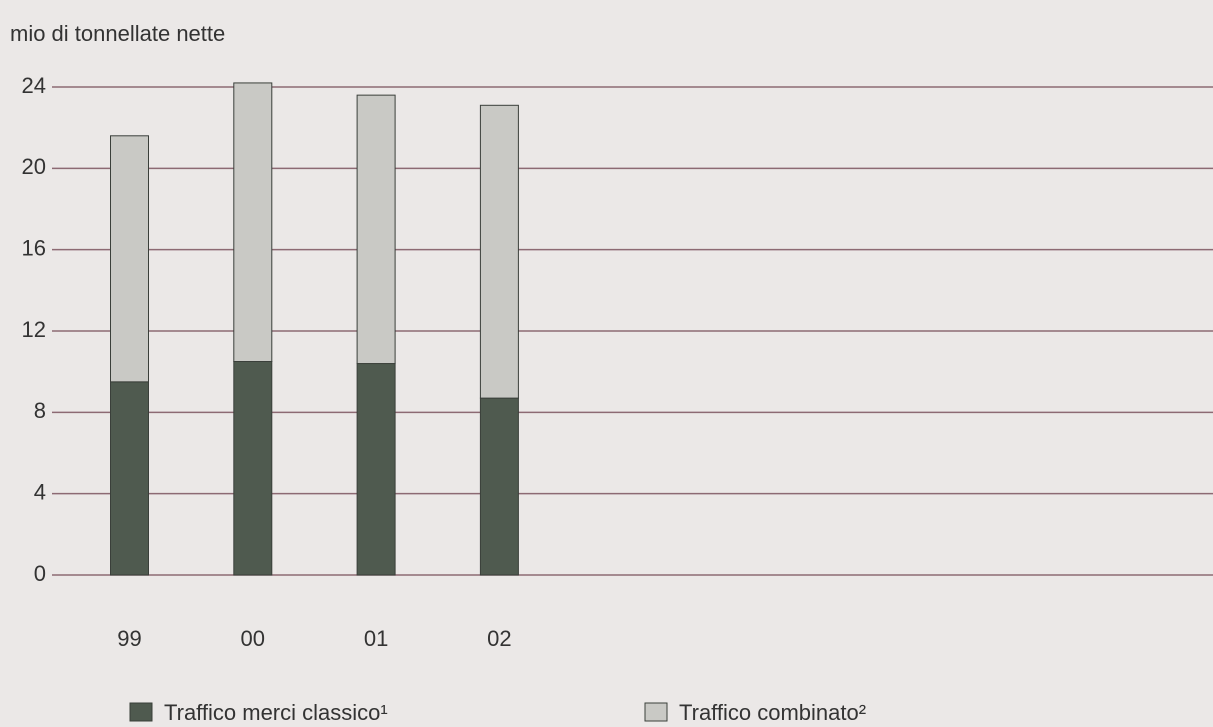 This screenshot has height=727, width=1213. What do you see at coordinates (34, 329) in the screenshot?
I see `y-tick-label: 12` at bounding box center [34, 329].